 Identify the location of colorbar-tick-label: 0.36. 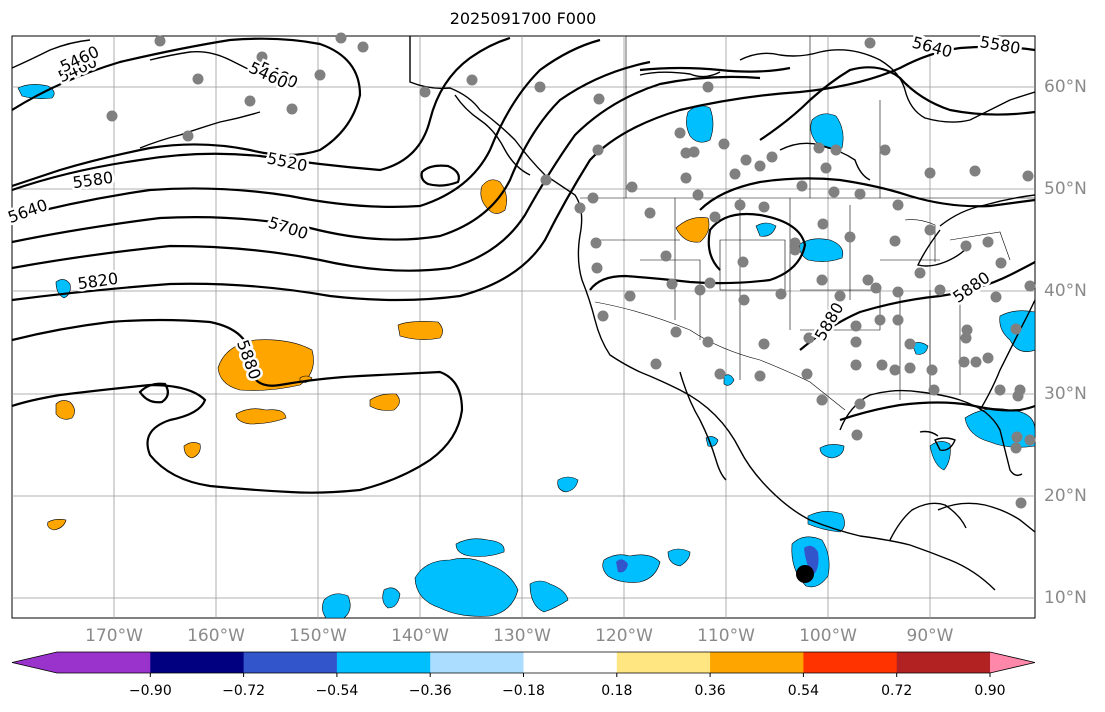
(710, 691).